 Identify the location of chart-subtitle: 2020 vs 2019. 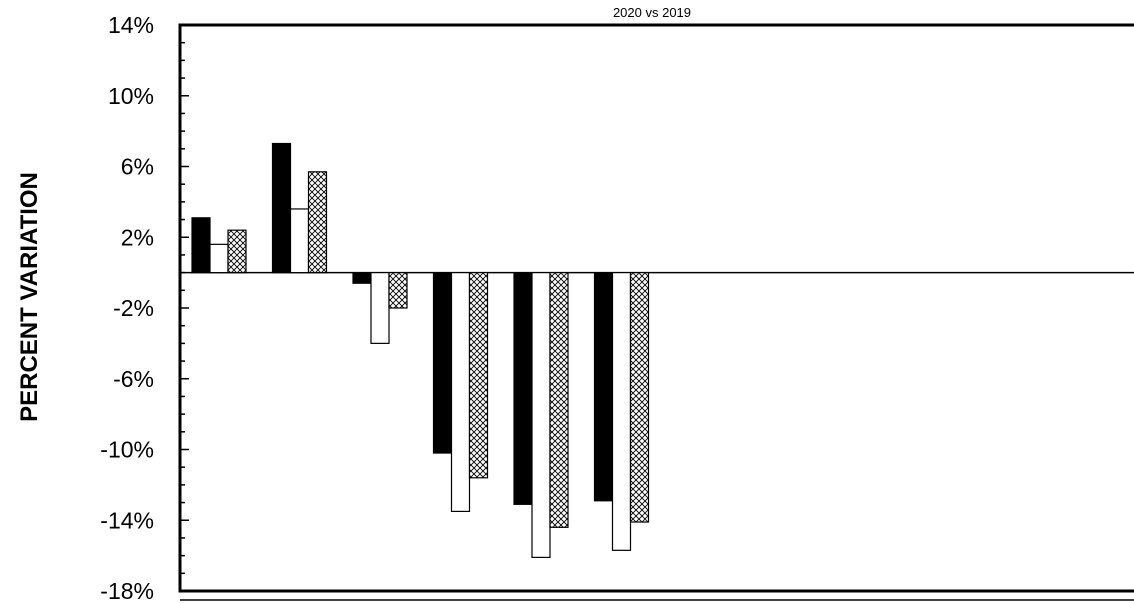
(652, 12).